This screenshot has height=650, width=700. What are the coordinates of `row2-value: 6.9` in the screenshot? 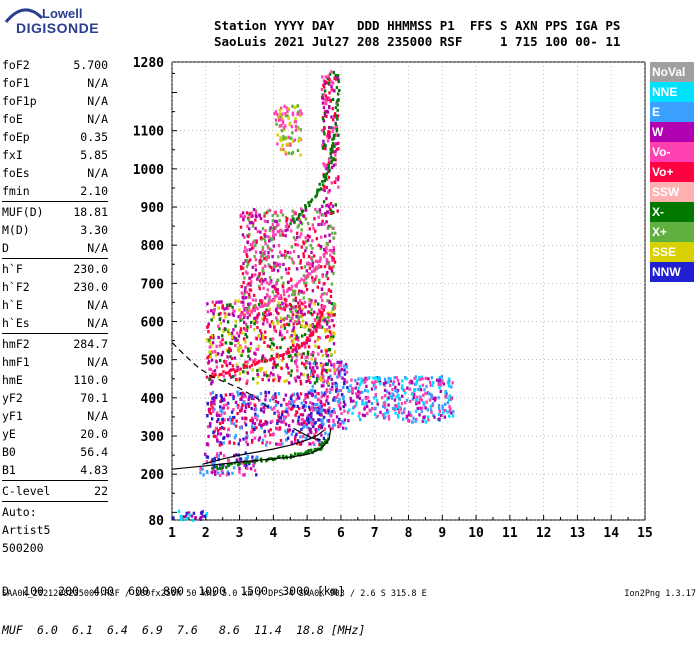 It's located at (152, 630).